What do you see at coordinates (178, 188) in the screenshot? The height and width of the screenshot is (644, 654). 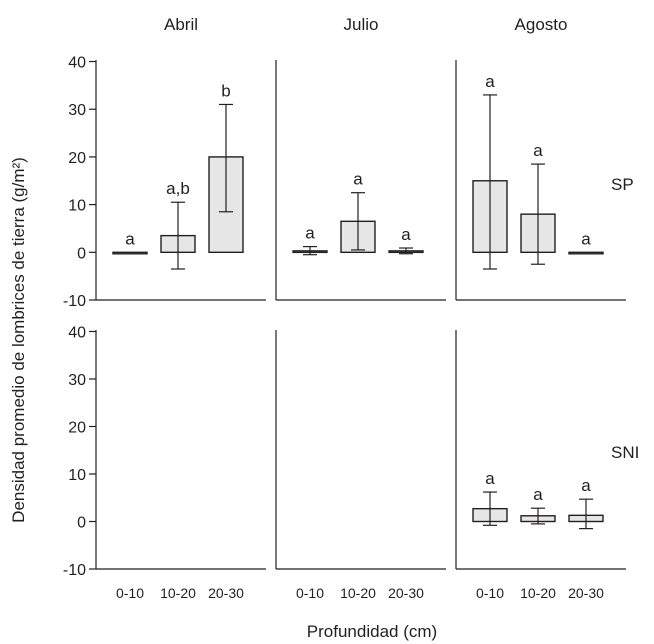 I see `significance-label: a,b` at bounding box center [178, 188].